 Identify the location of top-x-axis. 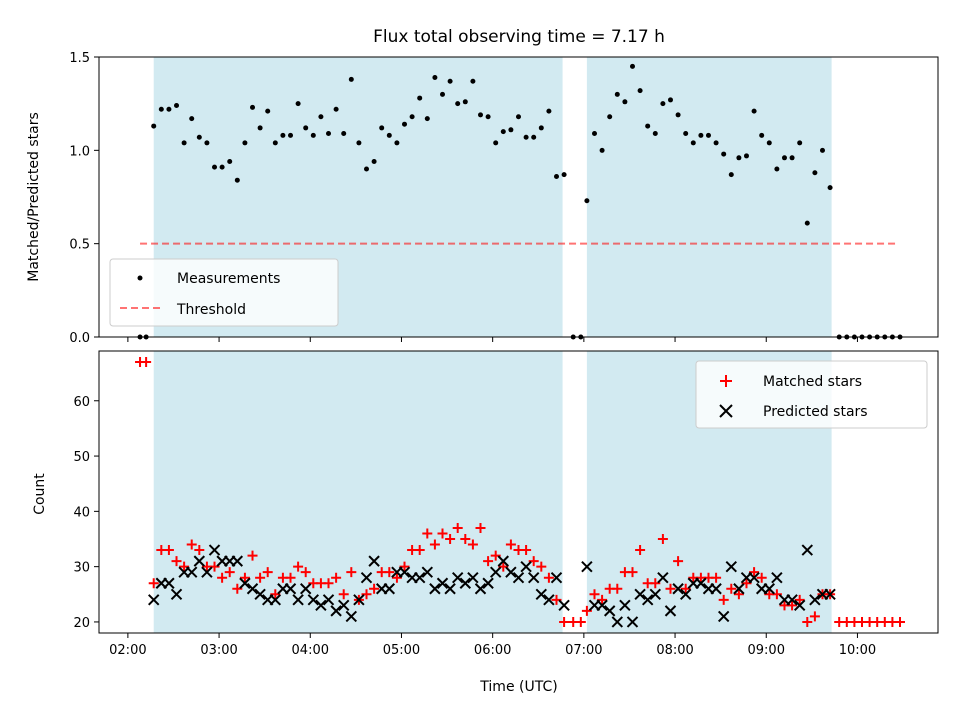
(492, 339).